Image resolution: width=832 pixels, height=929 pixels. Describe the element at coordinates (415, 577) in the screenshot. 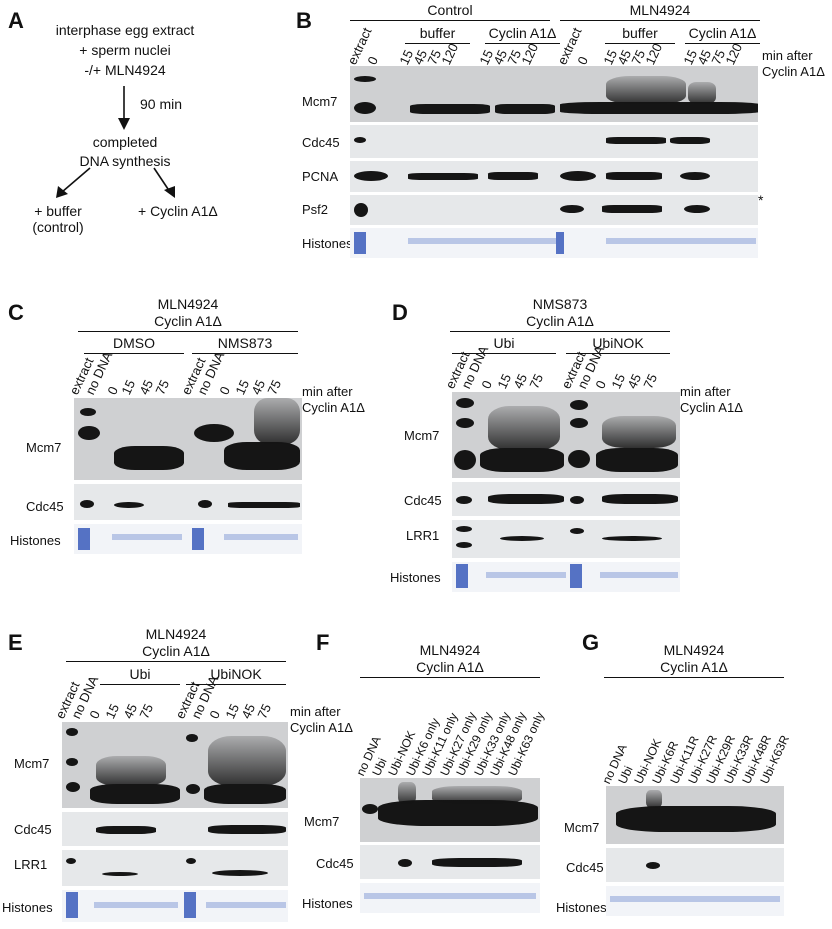

I see `d-row-histones: Histones` at that location.